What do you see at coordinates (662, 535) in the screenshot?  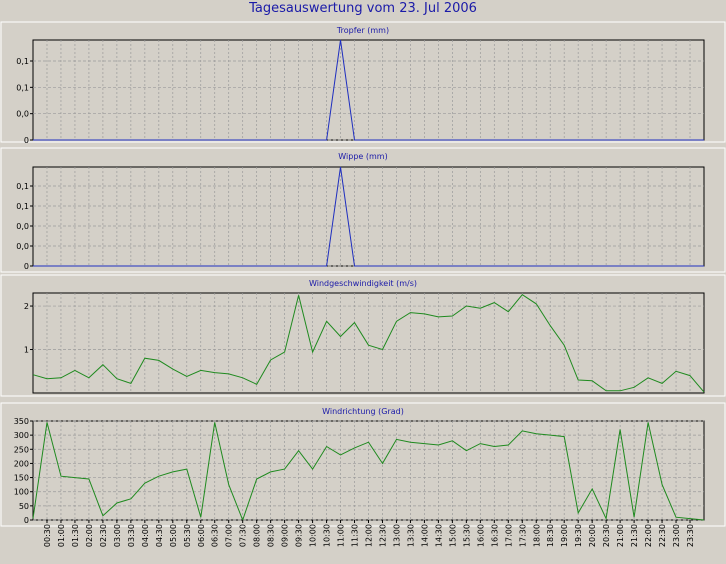 I see `x-tick-label: 22:30` at bounding box center [662, 535].